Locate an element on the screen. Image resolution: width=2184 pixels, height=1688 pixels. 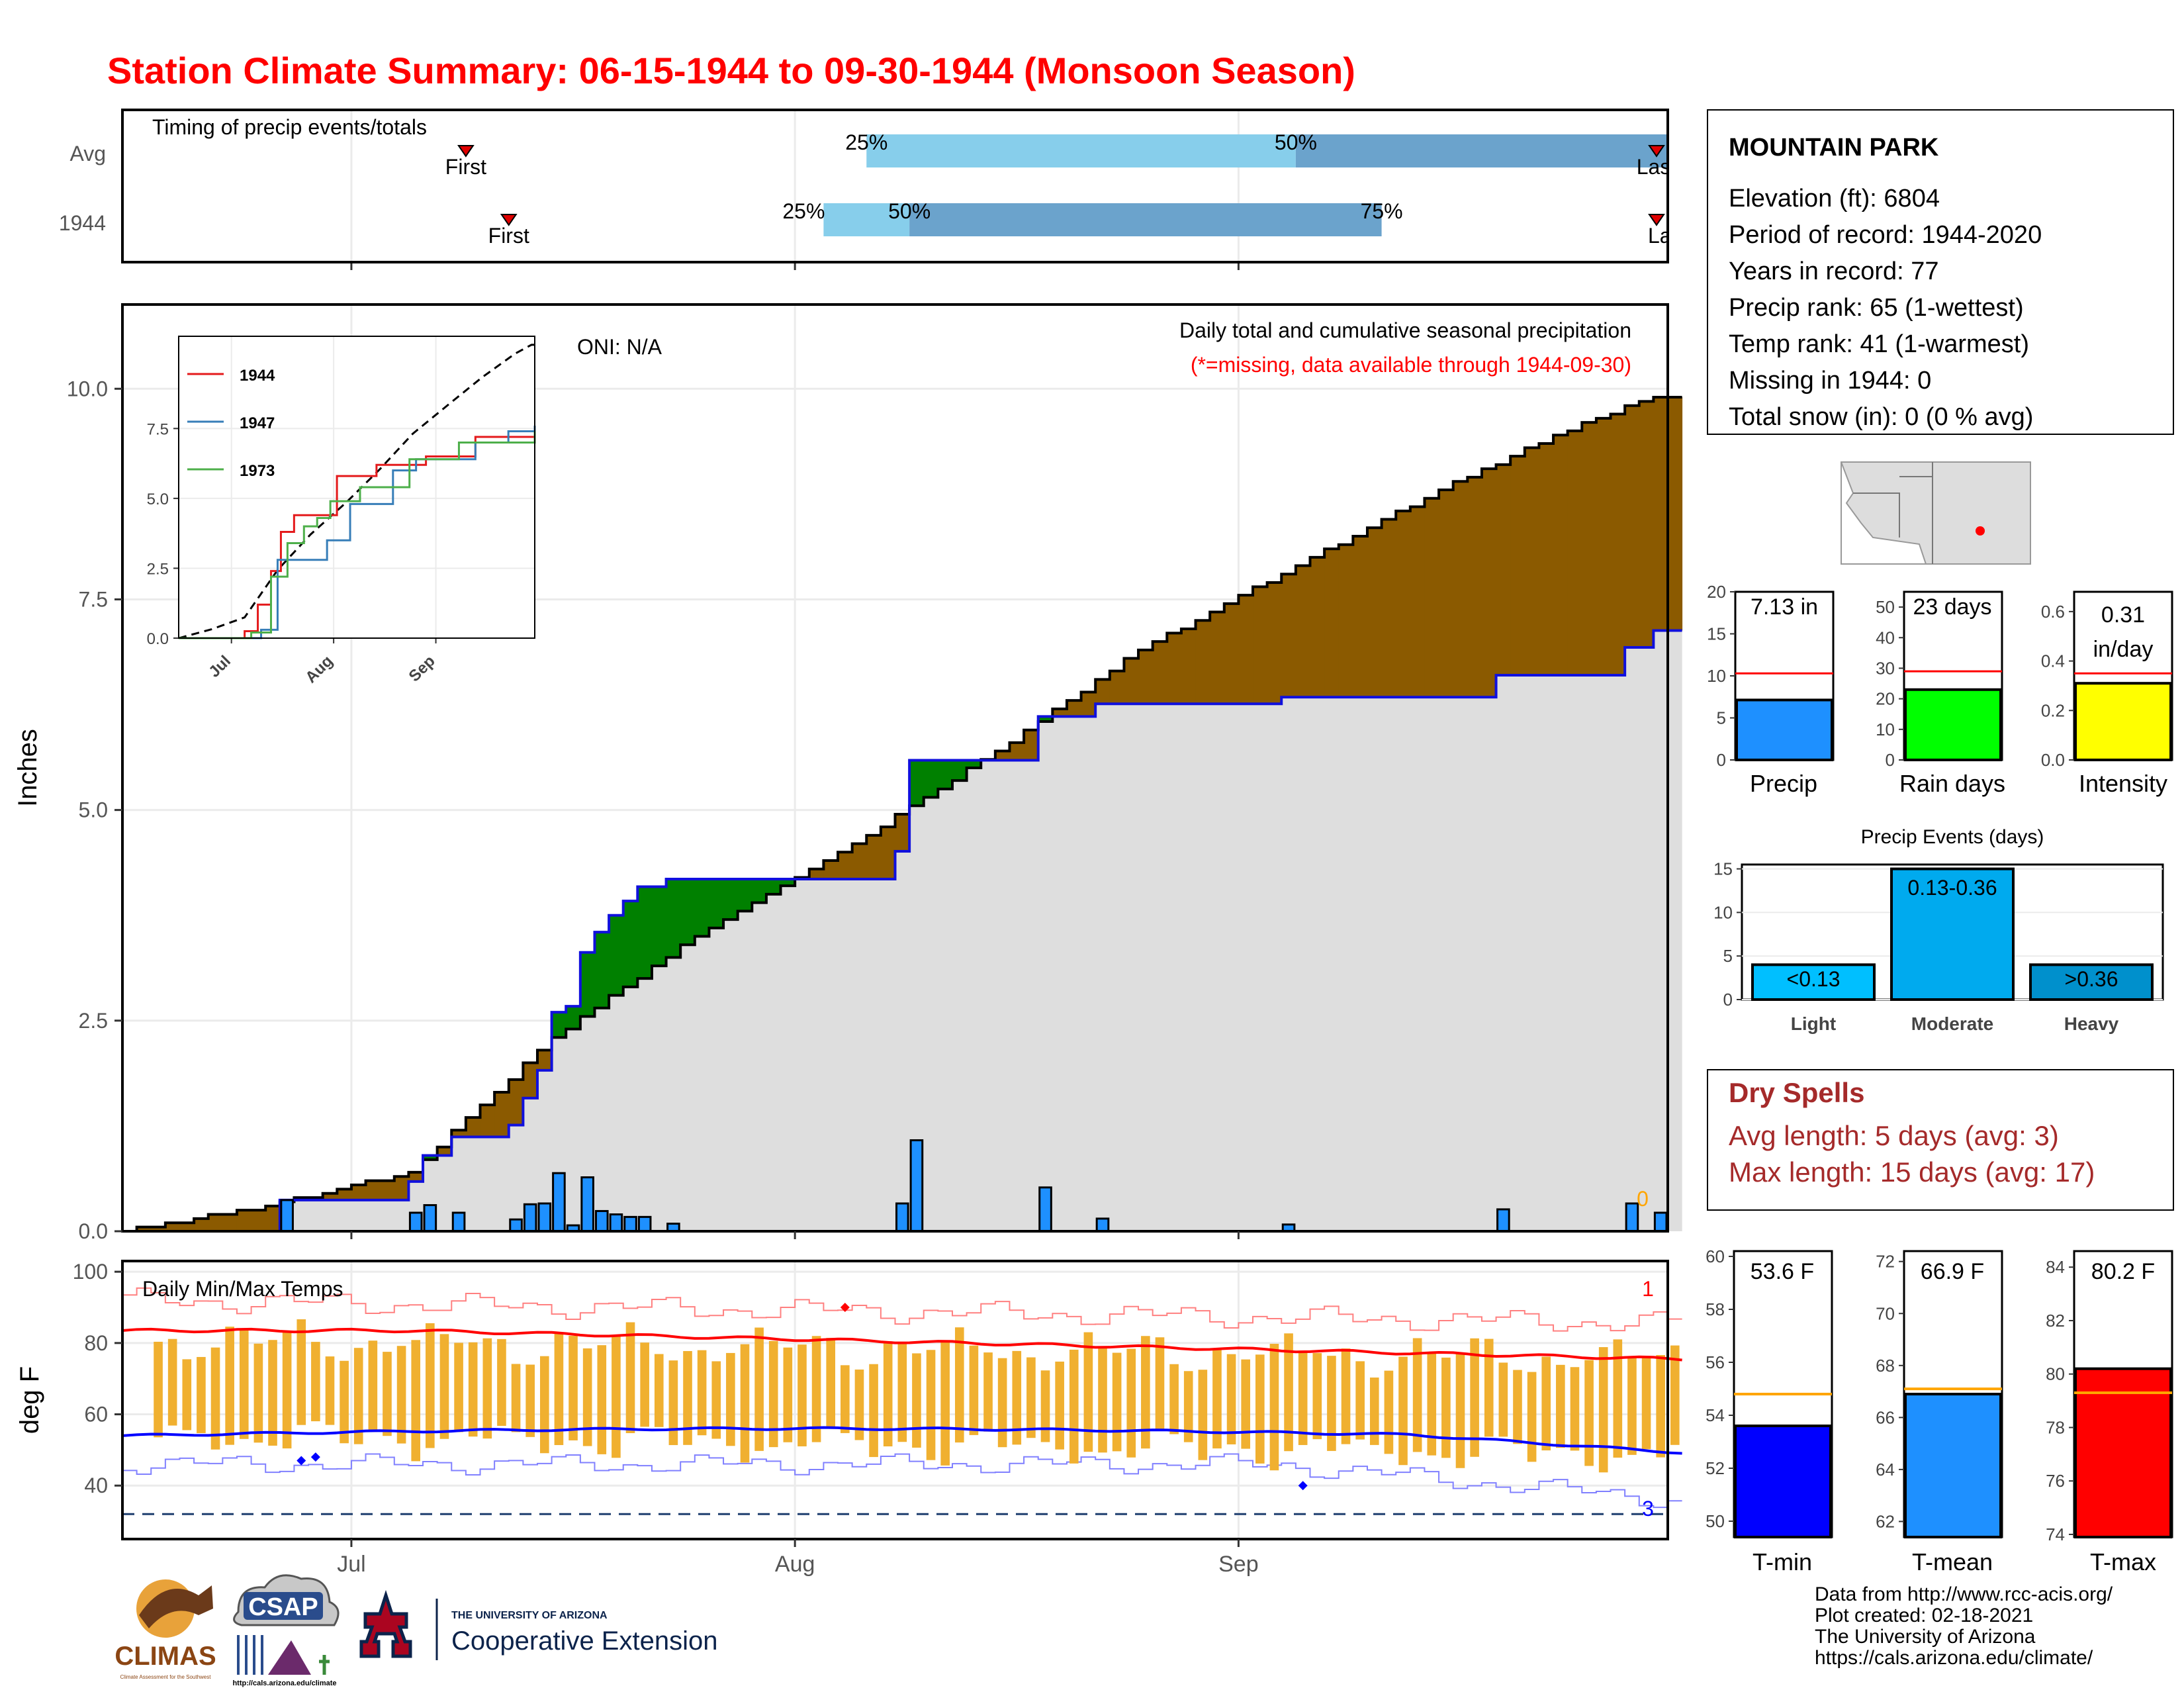
station-years: Years in record: 77 is located at coordinates (1834, 271).